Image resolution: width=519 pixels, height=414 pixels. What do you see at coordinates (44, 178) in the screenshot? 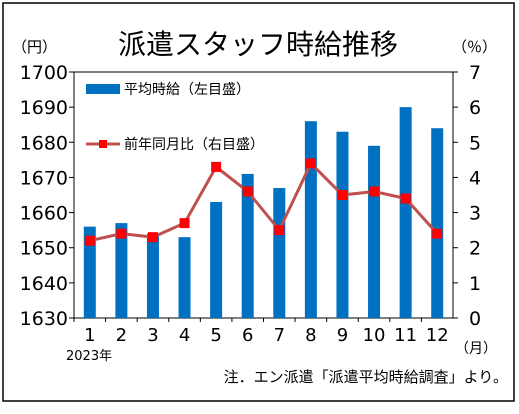
I see `left-tick-label: 1670` at bounding box center [44, 178].